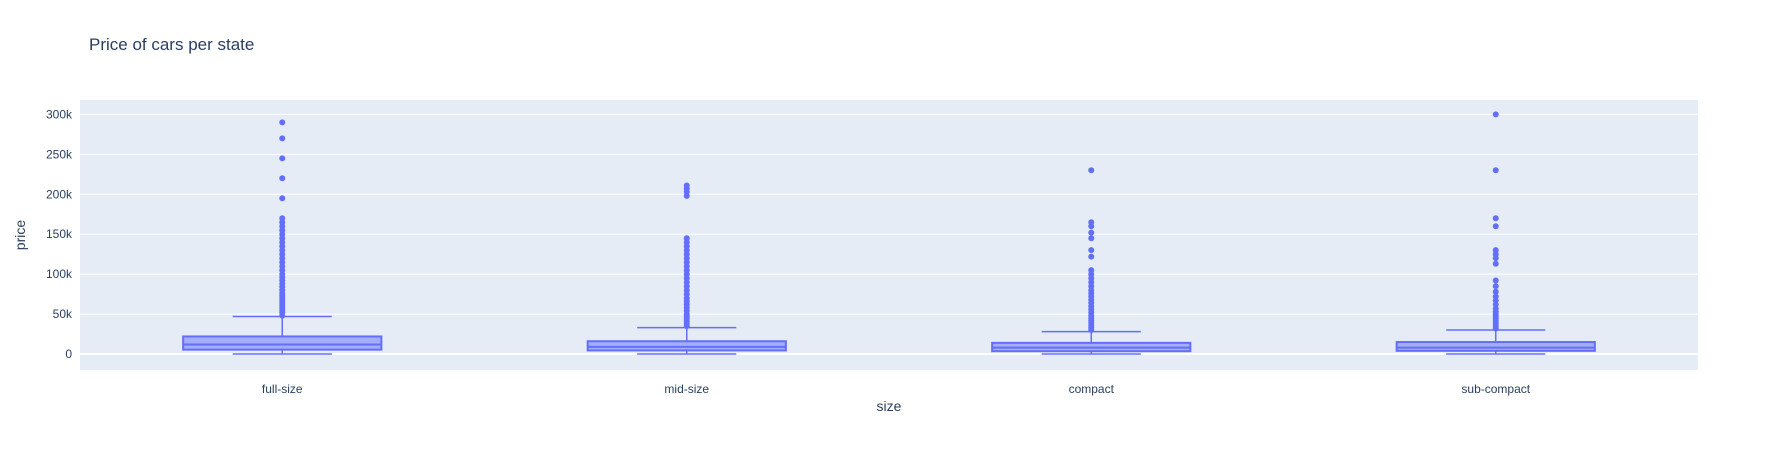 This screenshot has height=455, width=1778. I want to click on y-tick-label: 50k, so click(63, 314).